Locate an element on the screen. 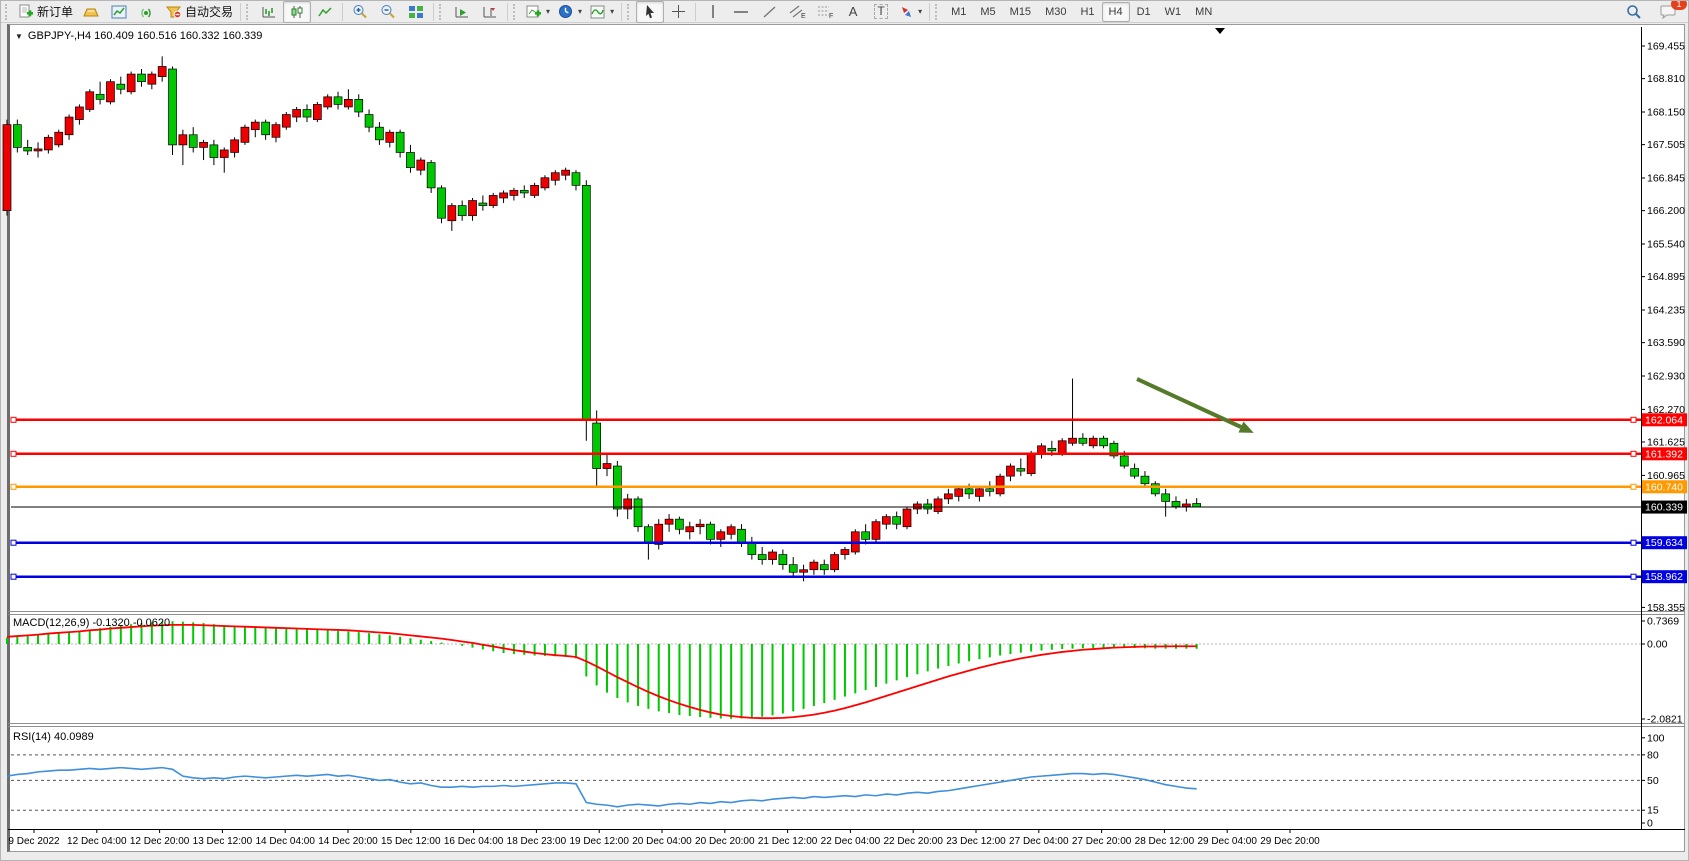  bar-chart-icon is located at coordinates (269, 11).